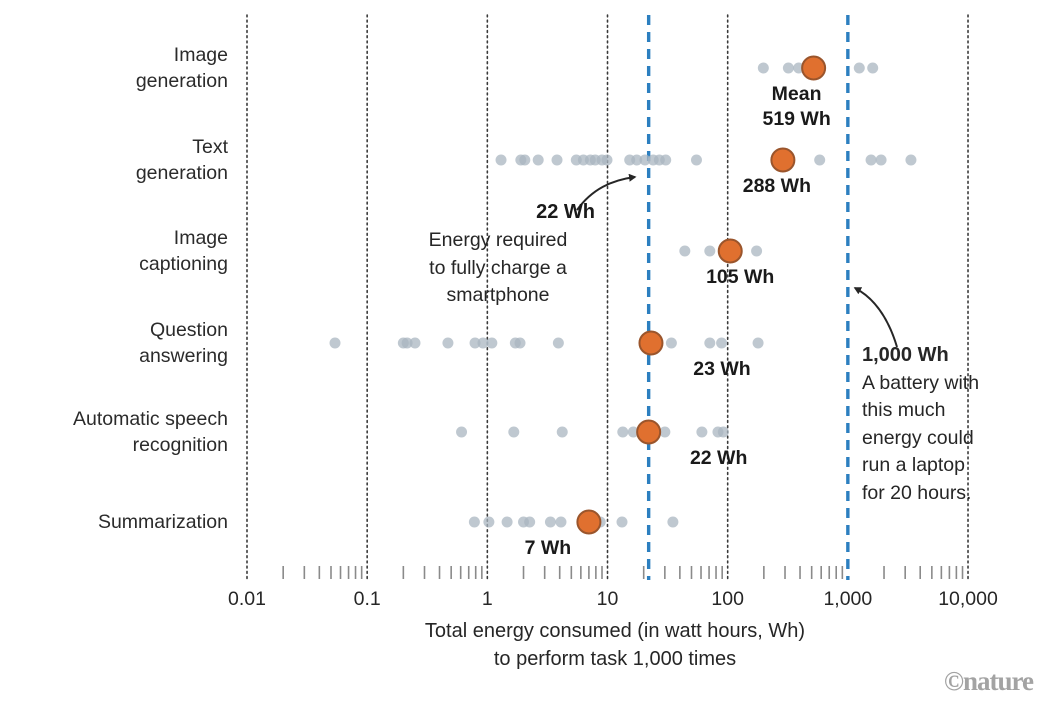 The height and width of the screenshot is (711, 1047). I want to click on x-tick-label: 10, so click(607, 599).